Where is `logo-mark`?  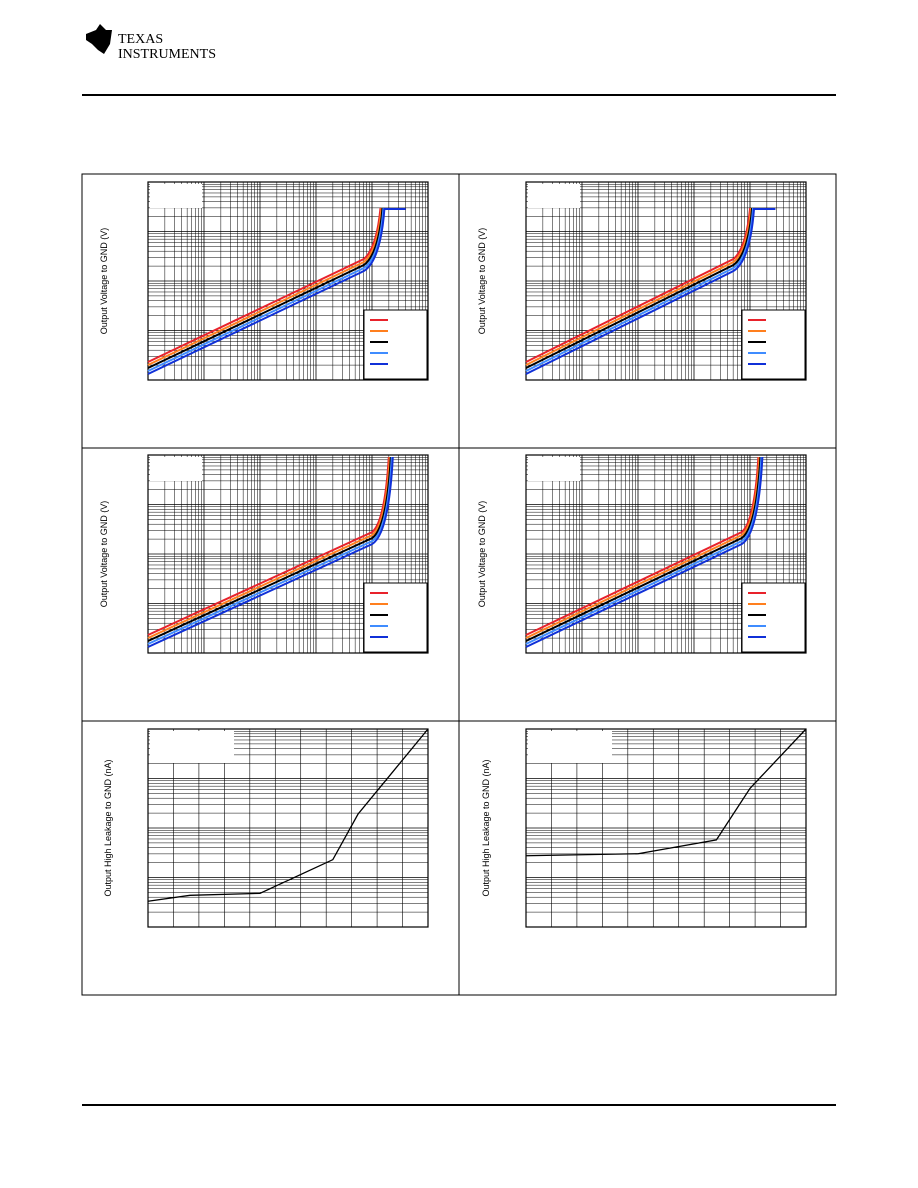
logo-mark is located at coordinates (99, 39).